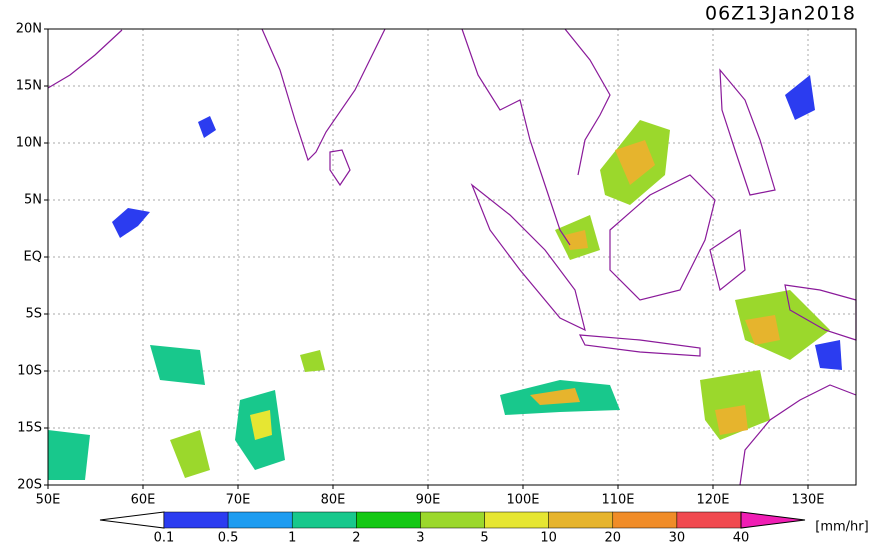 The width and height of the screenshot is (880, 544). I want to click on lat-label: 10S, so click(29, 371).